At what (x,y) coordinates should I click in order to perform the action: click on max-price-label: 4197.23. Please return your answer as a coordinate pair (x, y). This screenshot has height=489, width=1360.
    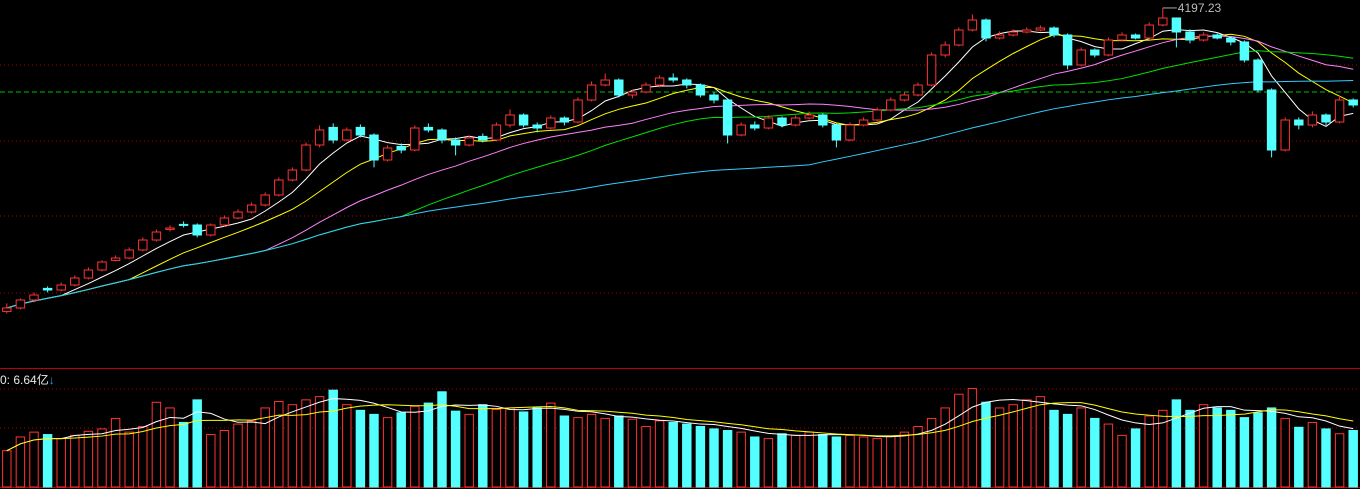
    Looking at the image, I should click on (1200, 8).